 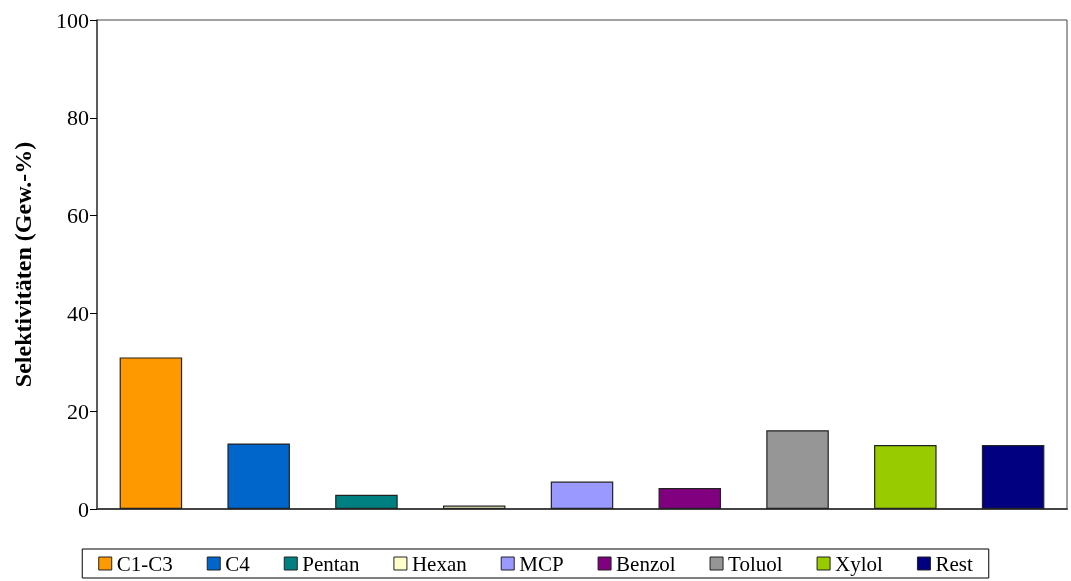 What do you see at coordinates (755, 563) in the screenshot?
I see `legend-label: Toluol` at bounding box center [755, 563].